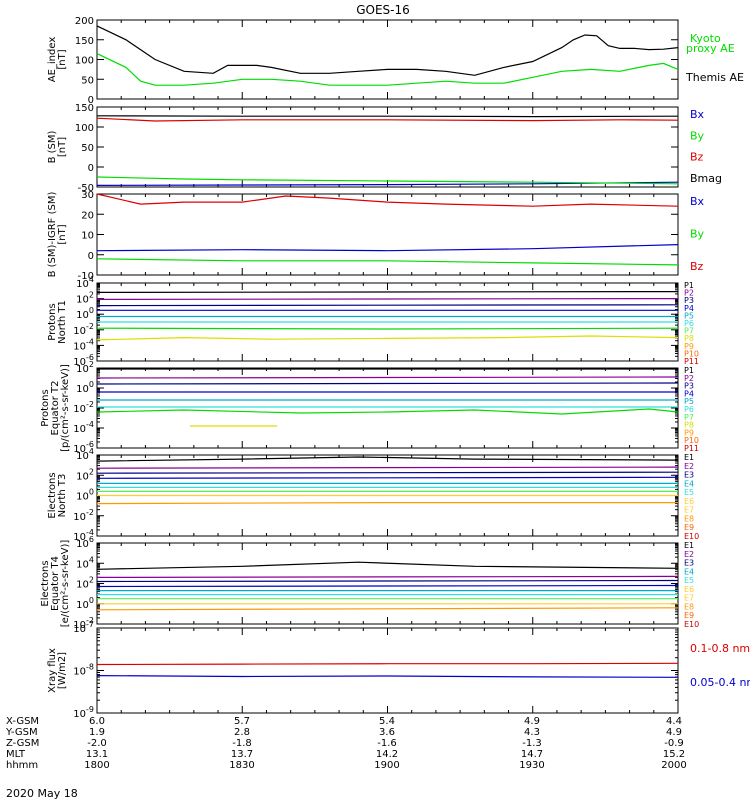 This screenshot has width=750, height=804. I want to click on footer-value: -0.9, so click(674, 743).